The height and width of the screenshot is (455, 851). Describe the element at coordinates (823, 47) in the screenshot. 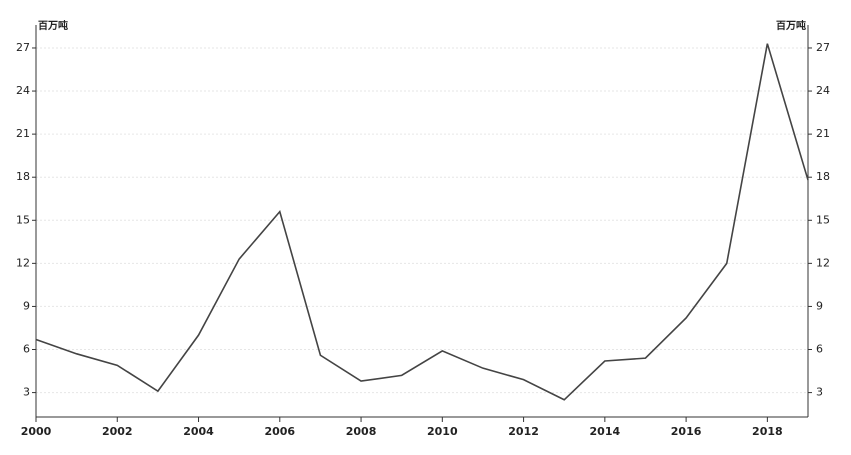

I see `y2-tick-label: 27` at that location.